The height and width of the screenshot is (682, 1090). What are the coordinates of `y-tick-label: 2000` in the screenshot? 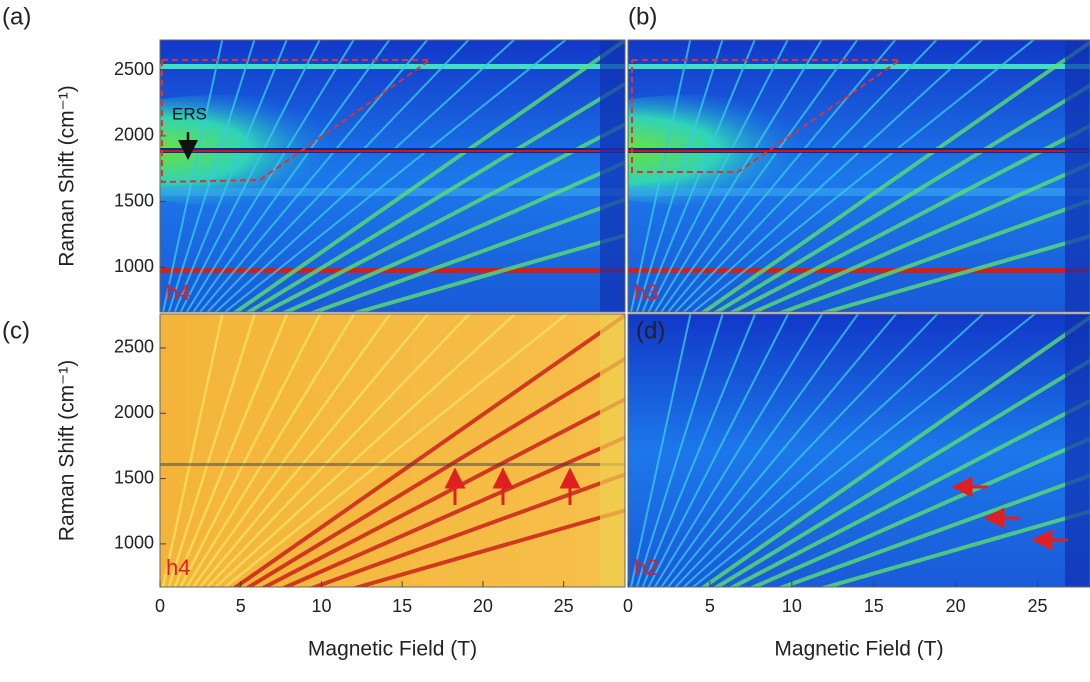 It's located at (134, 135).